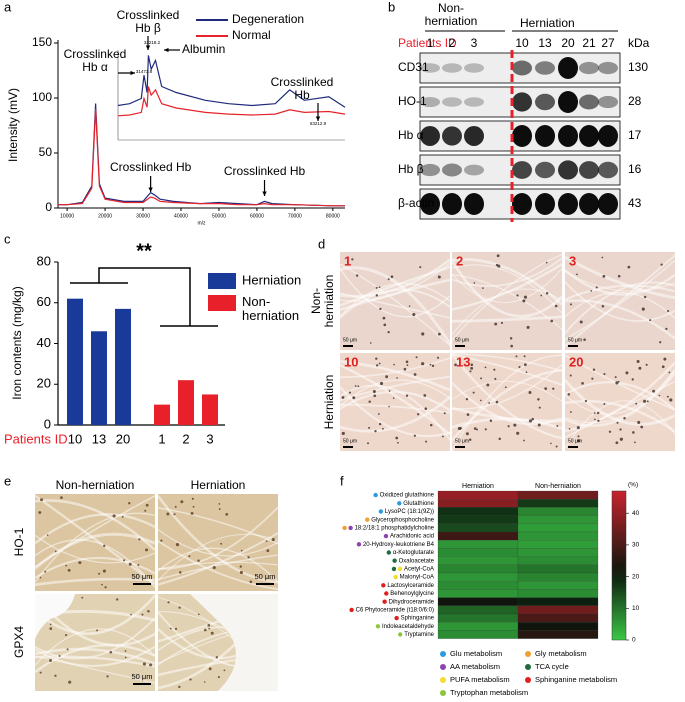  I want to click on protein-label: Hb β, so click(411, 169).